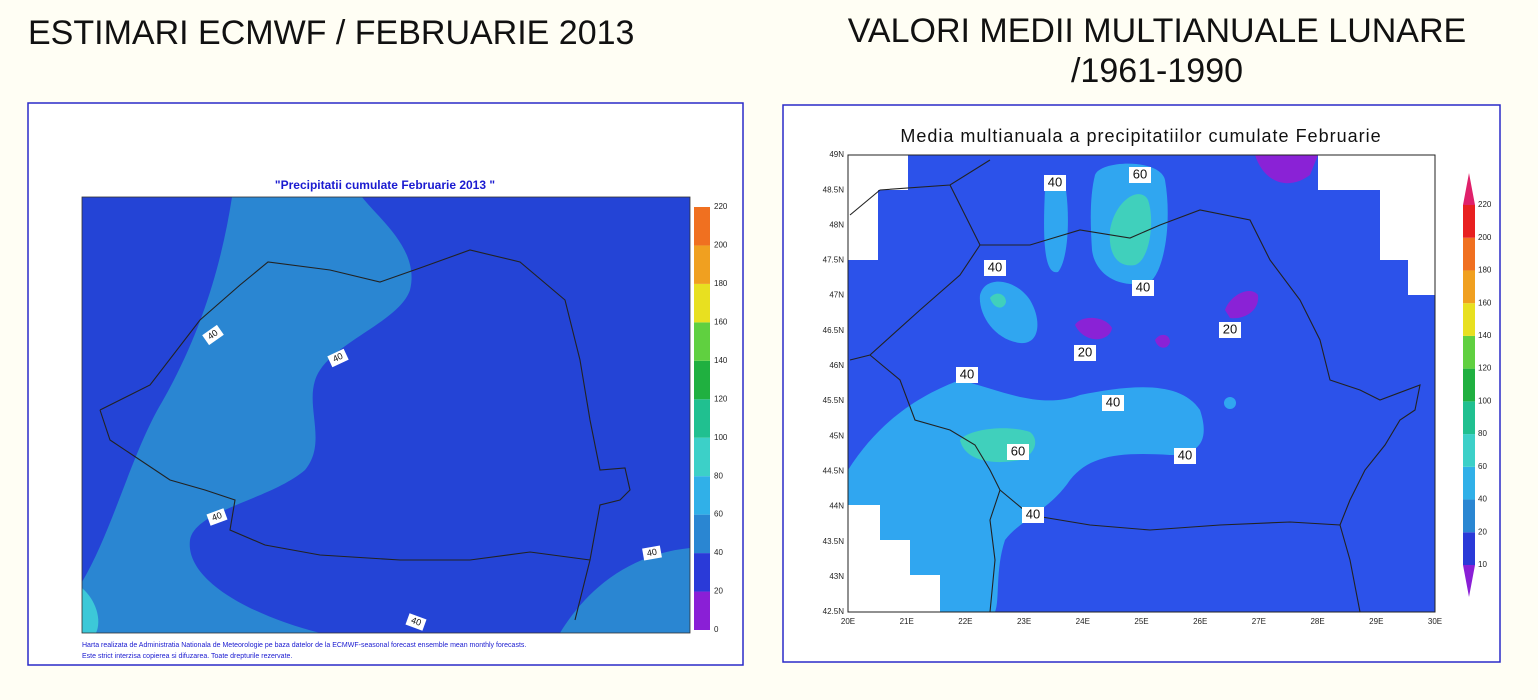 This screenshot has width=1538, height=700. I want to click on colorbar: 0 20 40 60 80 100 120 140 160 180 200 220, so click(711, 418).